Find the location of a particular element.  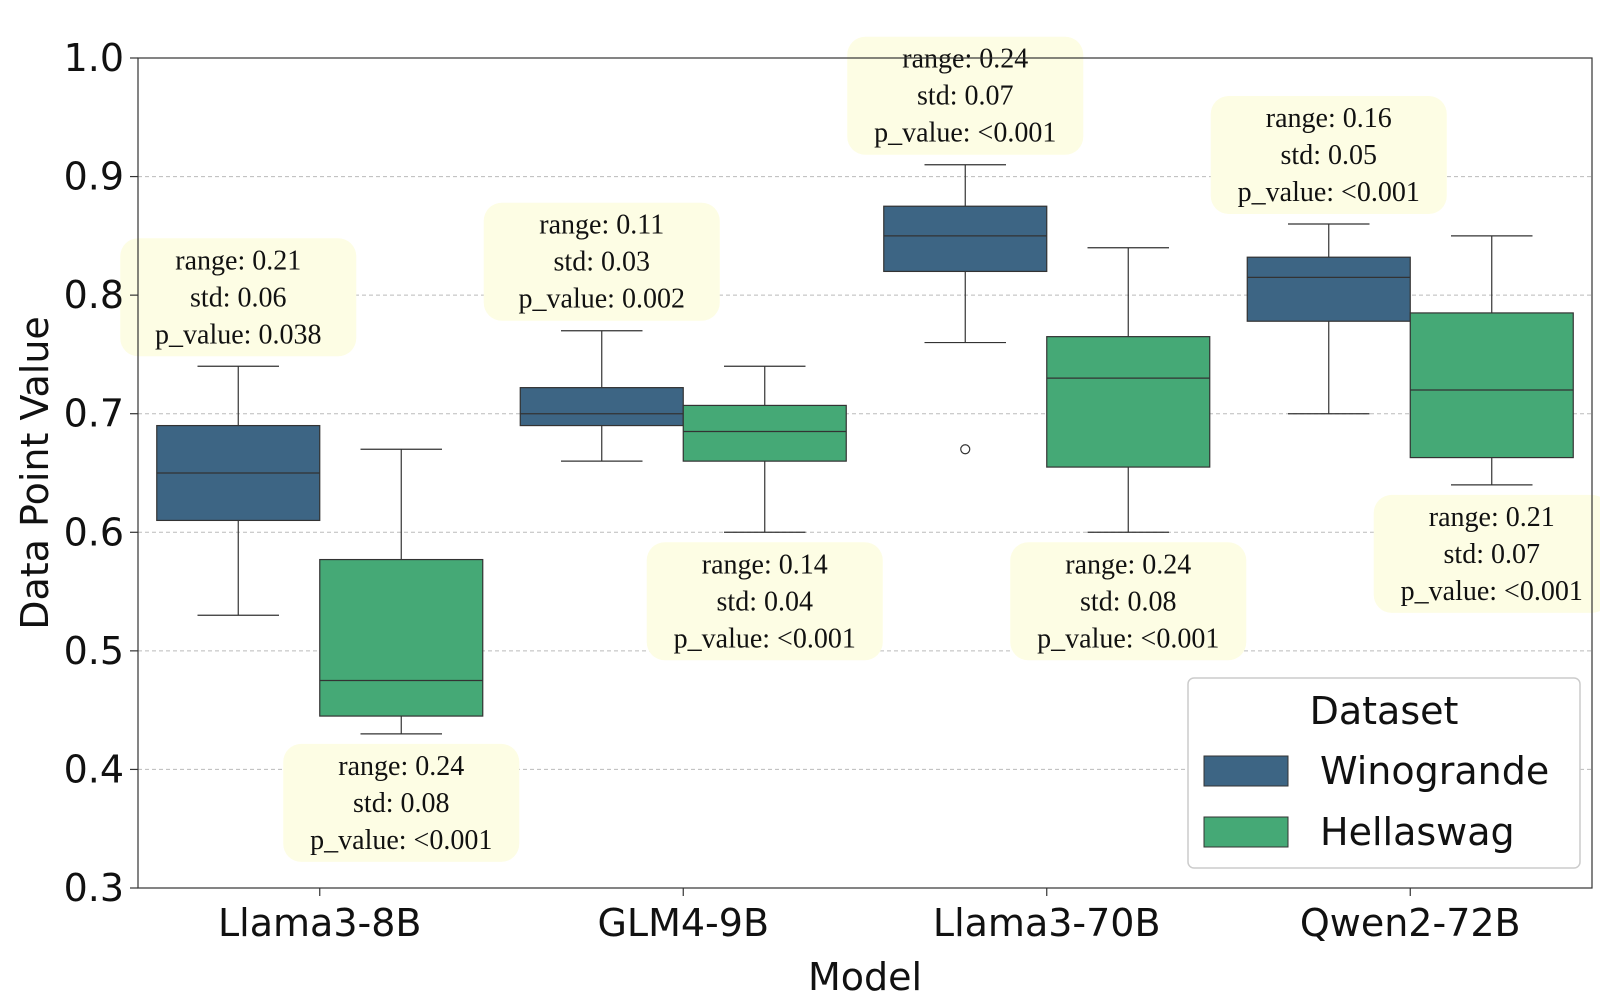

legend: Dataset Winogrande Hellaswag is located at coordinates (1384, 773).